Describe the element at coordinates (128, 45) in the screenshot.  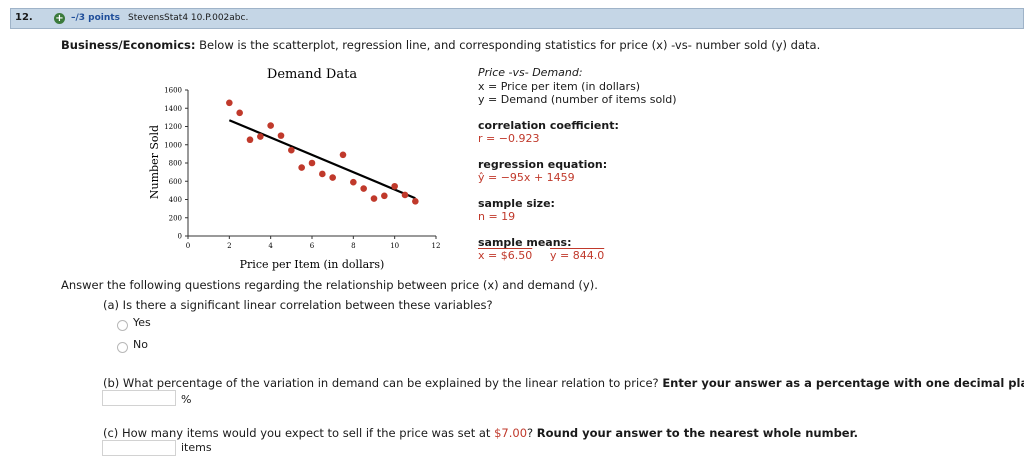
I see `intro-label: Business/Economics:` at that location.